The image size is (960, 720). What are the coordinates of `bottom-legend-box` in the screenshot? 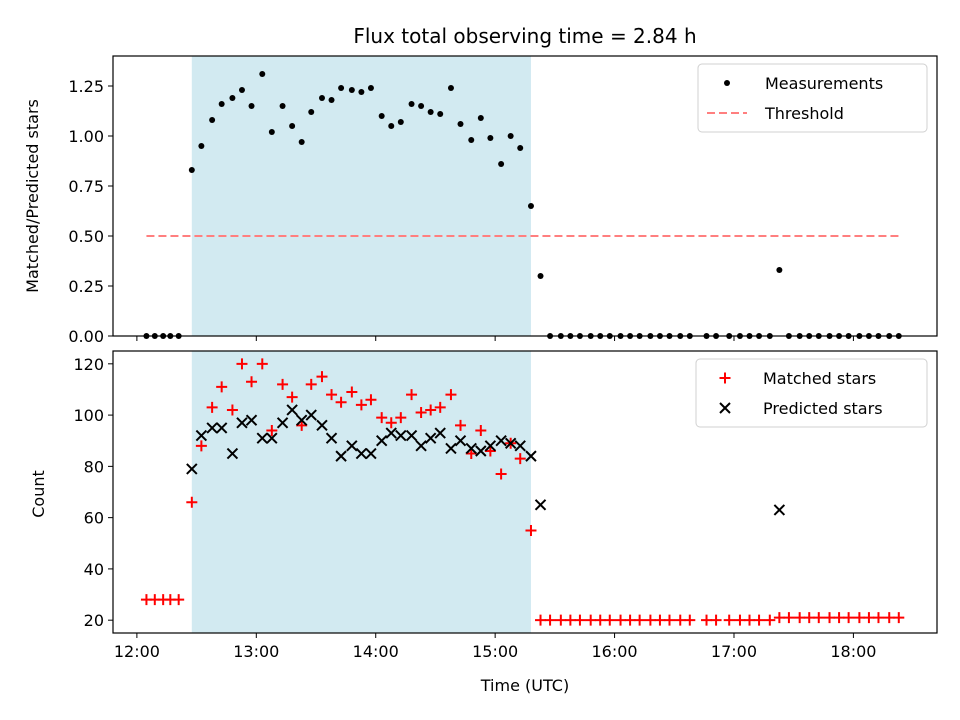 It's located at (811, 393).